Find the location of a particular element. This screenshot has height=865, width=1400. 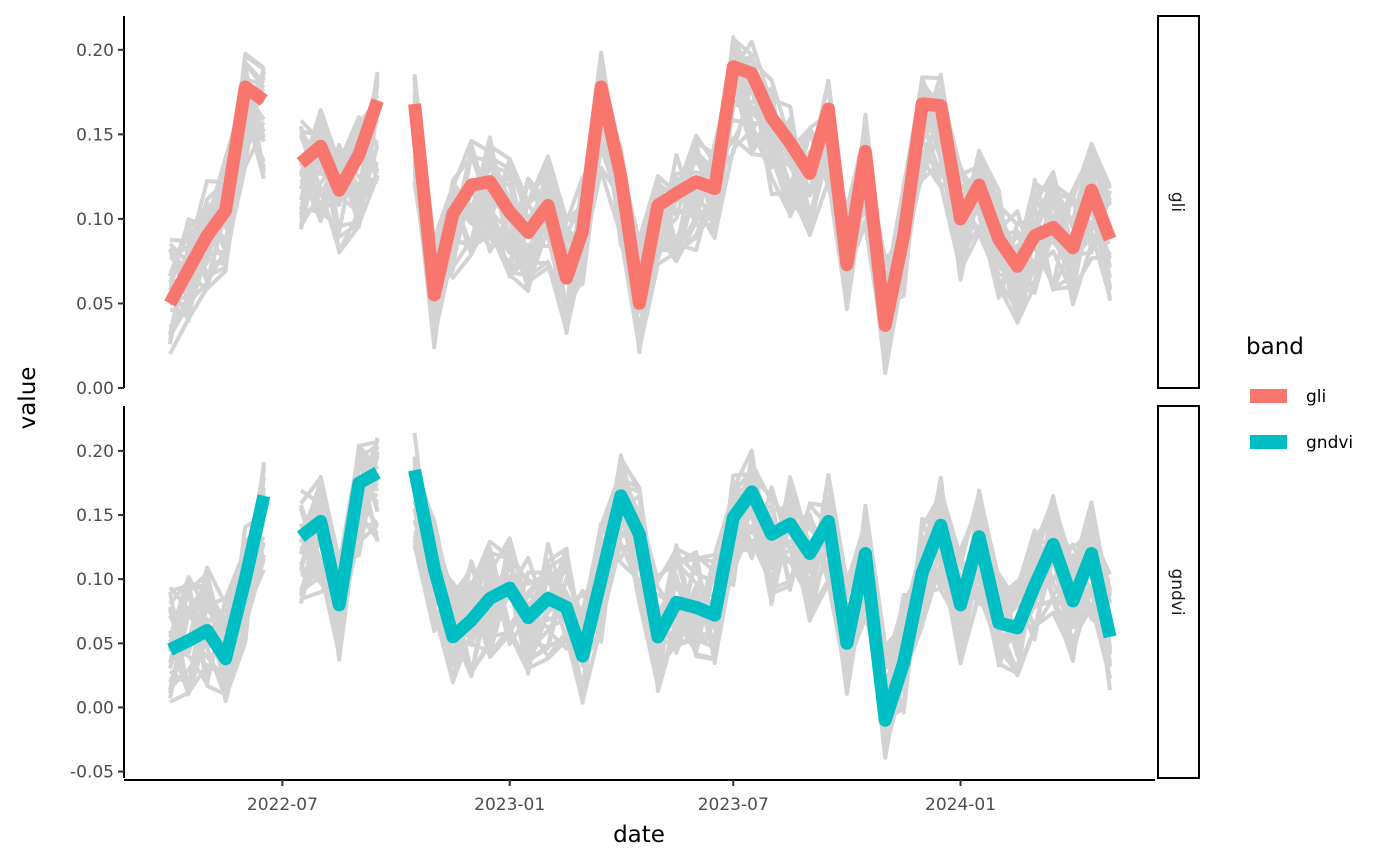

strip-box-gndvi is located at coordinates (1178, 592).